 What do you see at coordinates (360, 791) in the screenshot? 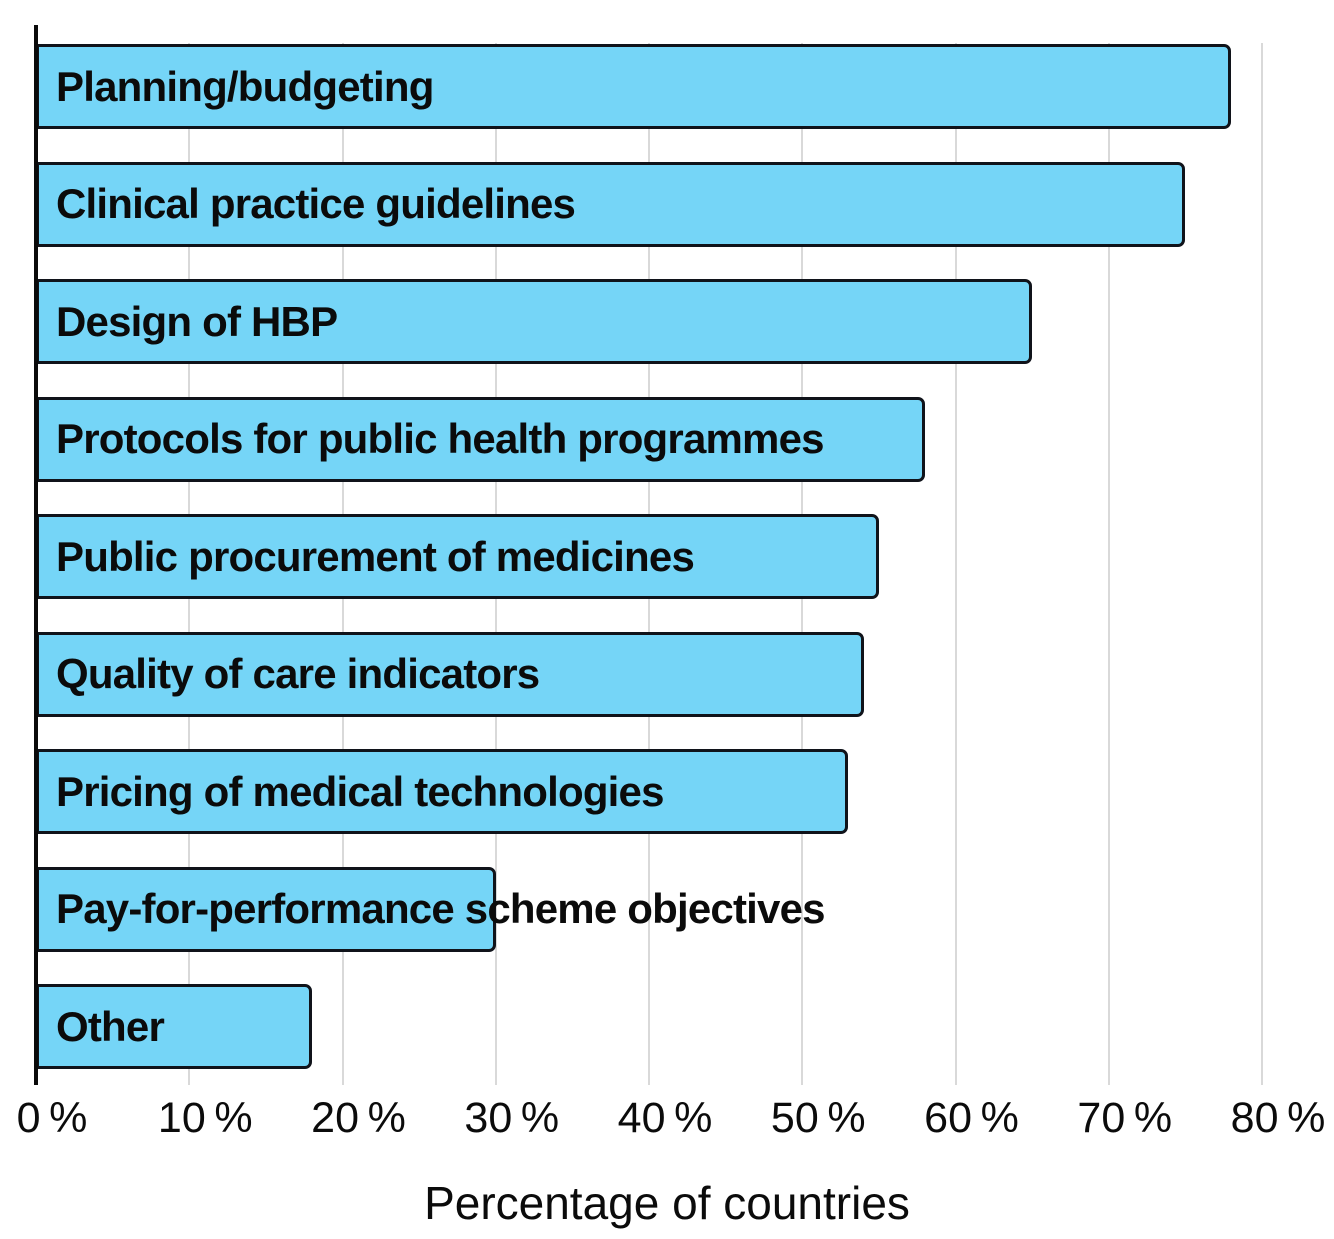
I see `bar-label: Pricing of medical technologies` at bounding box center [360, 791].